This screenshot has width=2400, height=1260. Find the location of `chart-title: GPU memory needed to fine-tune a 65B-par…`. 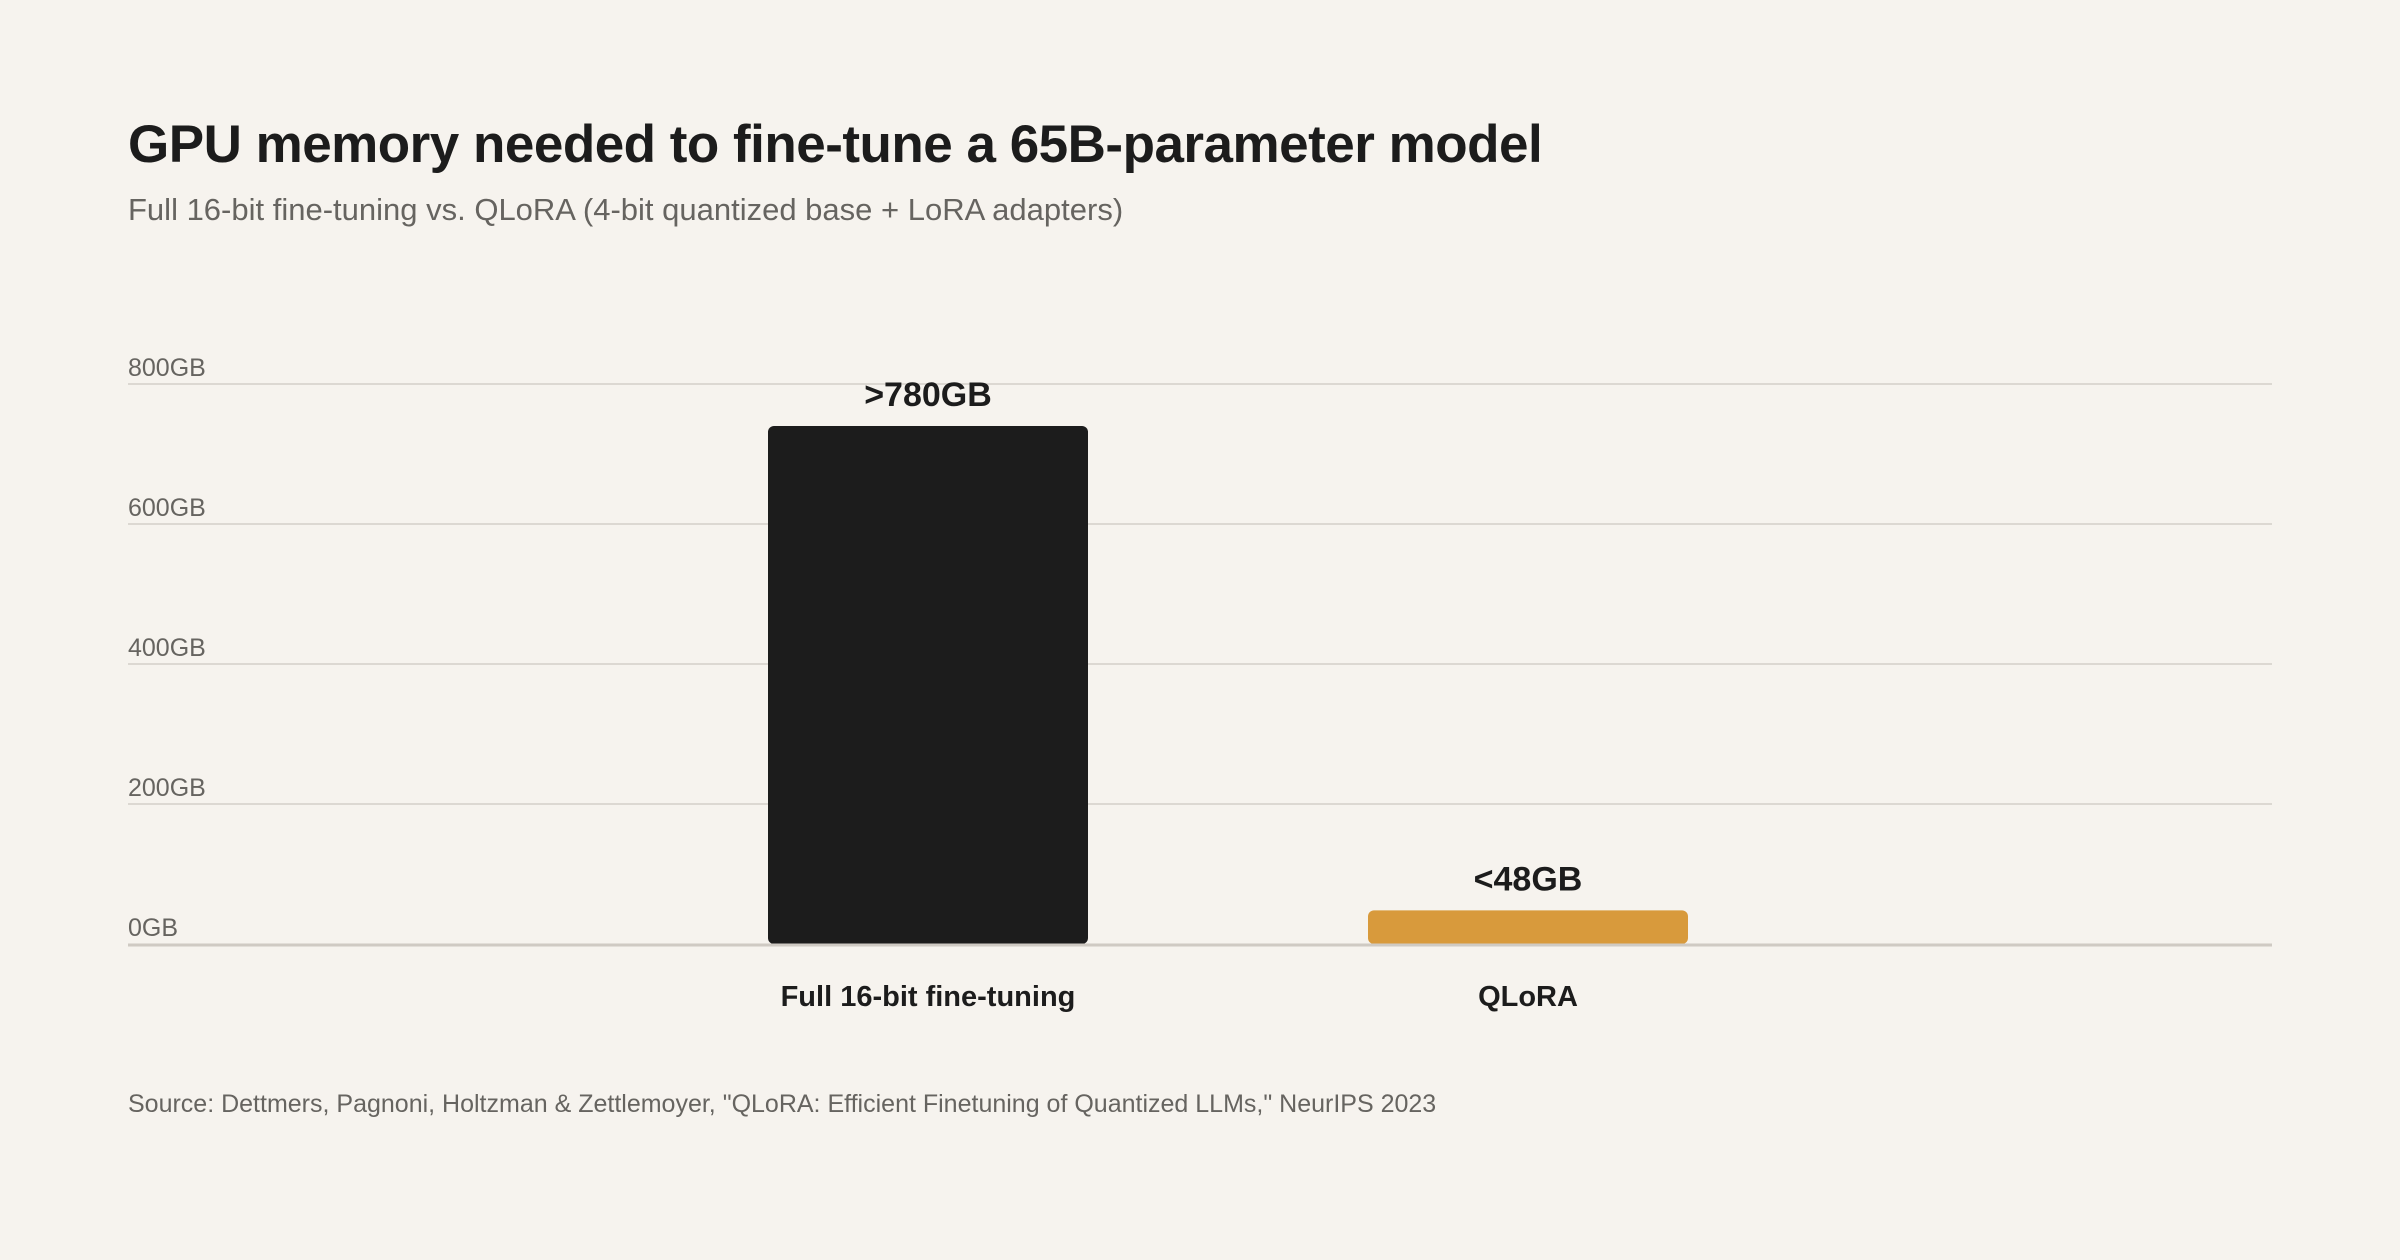

chart-title: GPU memory needed to fine-tune a 65B-par… is located at coordinates (835, 144).